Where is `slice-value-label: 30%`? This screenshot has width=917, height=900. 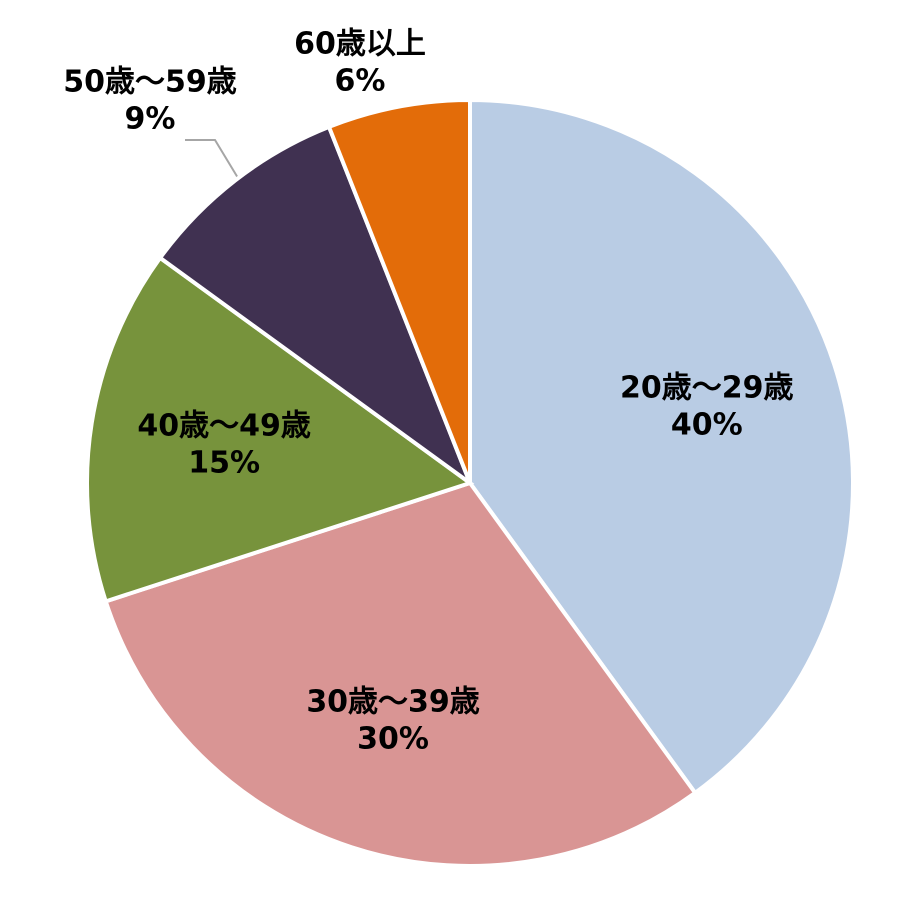 slice-value-label: 30% is located at coordinates (393, 738).